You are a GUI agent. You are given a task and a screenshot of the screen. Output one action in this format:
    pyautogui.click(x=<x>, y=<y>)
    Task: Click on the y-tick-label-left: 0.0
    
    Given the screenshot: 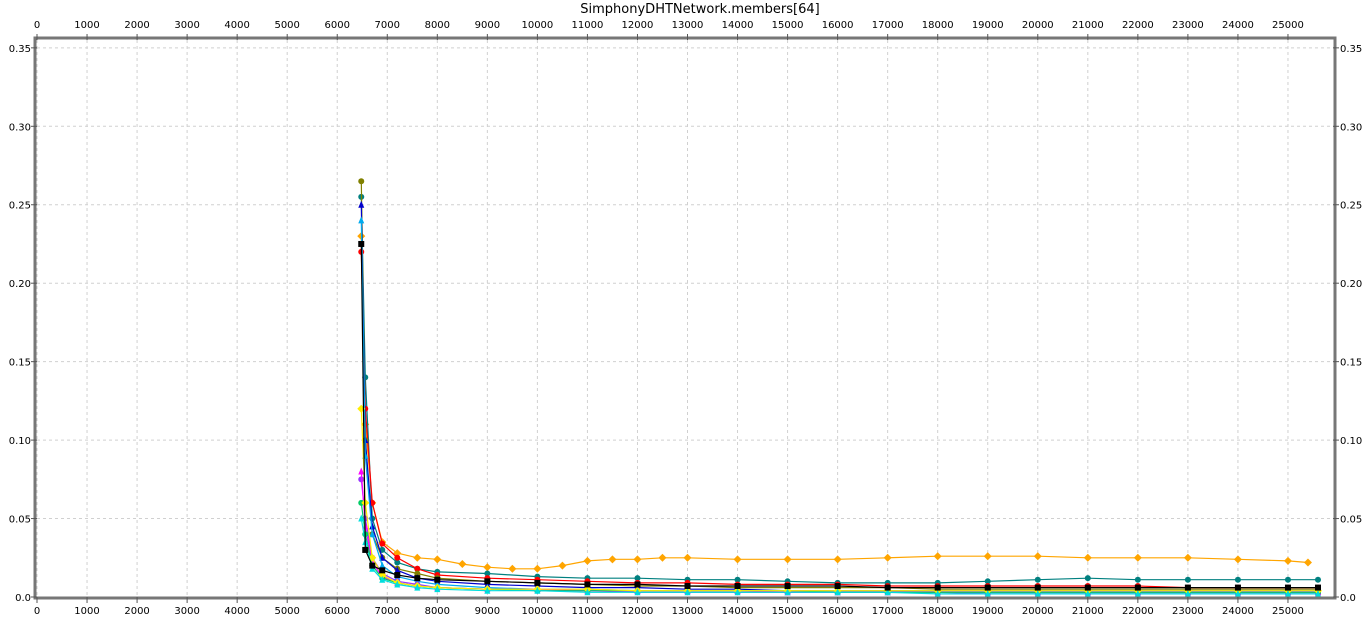 What is the action you would take?
    pyautogui.click(x=23, y=598)
    